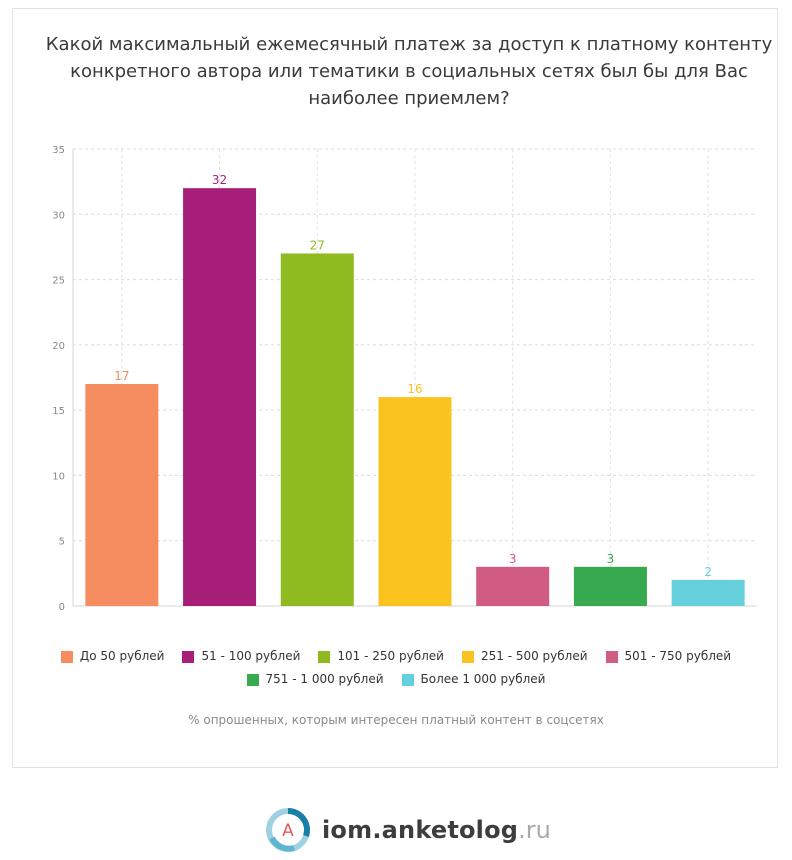 This screenshot has height=860, width=792. I want to click on legend-label: 251 - 500 рублей, so click(534, 656).